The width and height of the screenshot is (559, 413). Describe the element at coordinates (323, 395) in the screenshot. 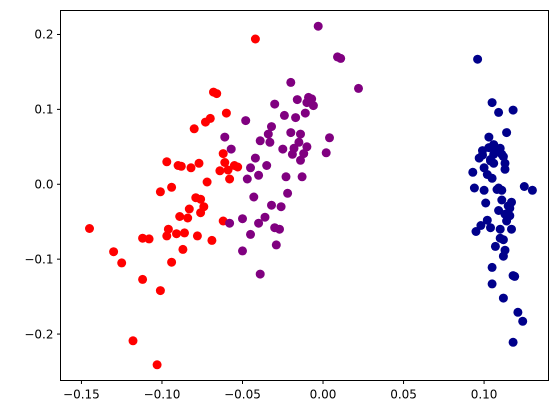

I see `x-tick-label-3: 0.00` at that location.